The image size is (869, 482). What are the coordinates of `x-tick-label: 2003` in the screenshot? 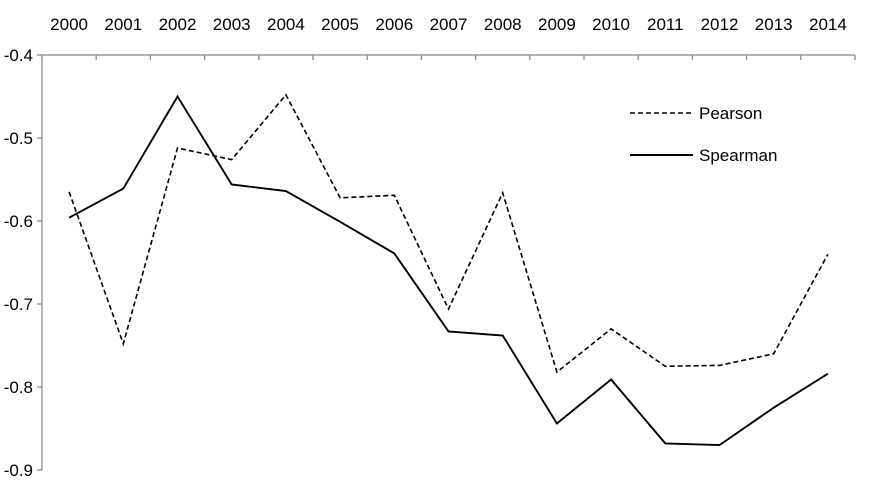 It's located at (232, 24).